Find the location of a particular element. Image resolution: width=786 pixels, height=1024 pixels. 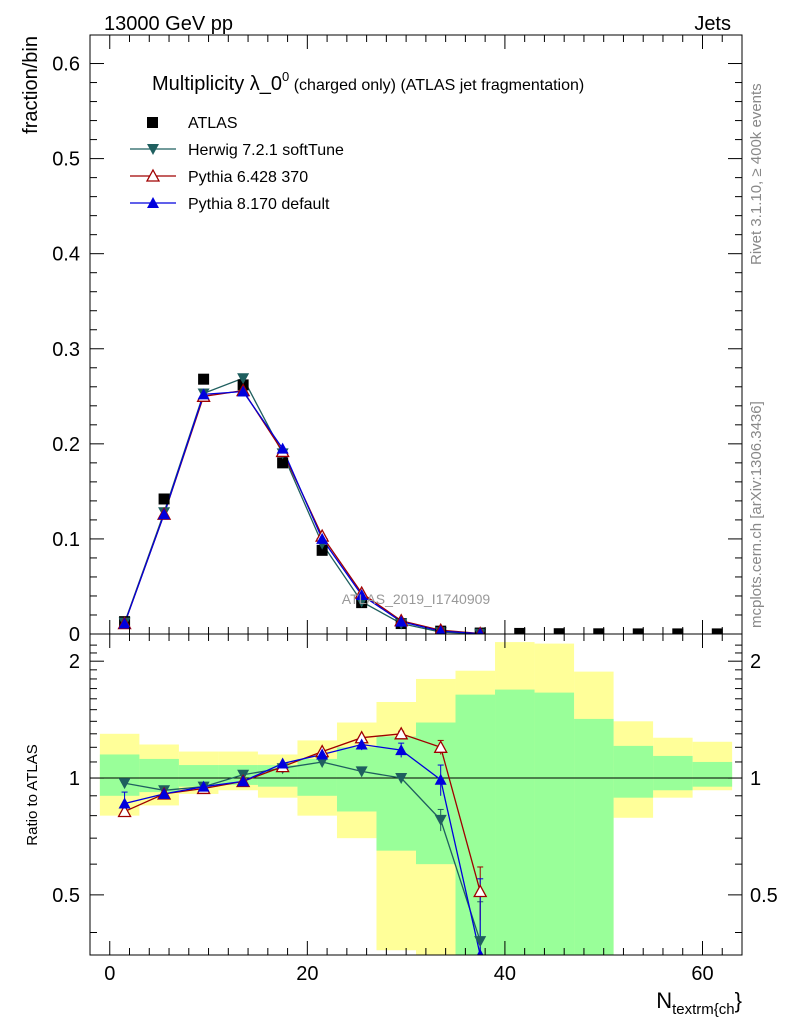

ratio-series-0-line is located at coordinates (302, 851).